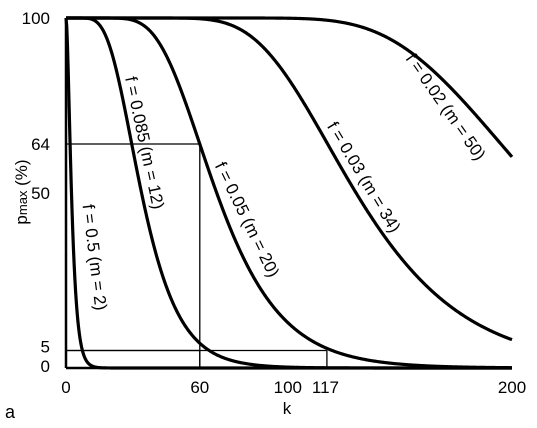  I want to click on x-tick-label: 100, so click(288, 387).